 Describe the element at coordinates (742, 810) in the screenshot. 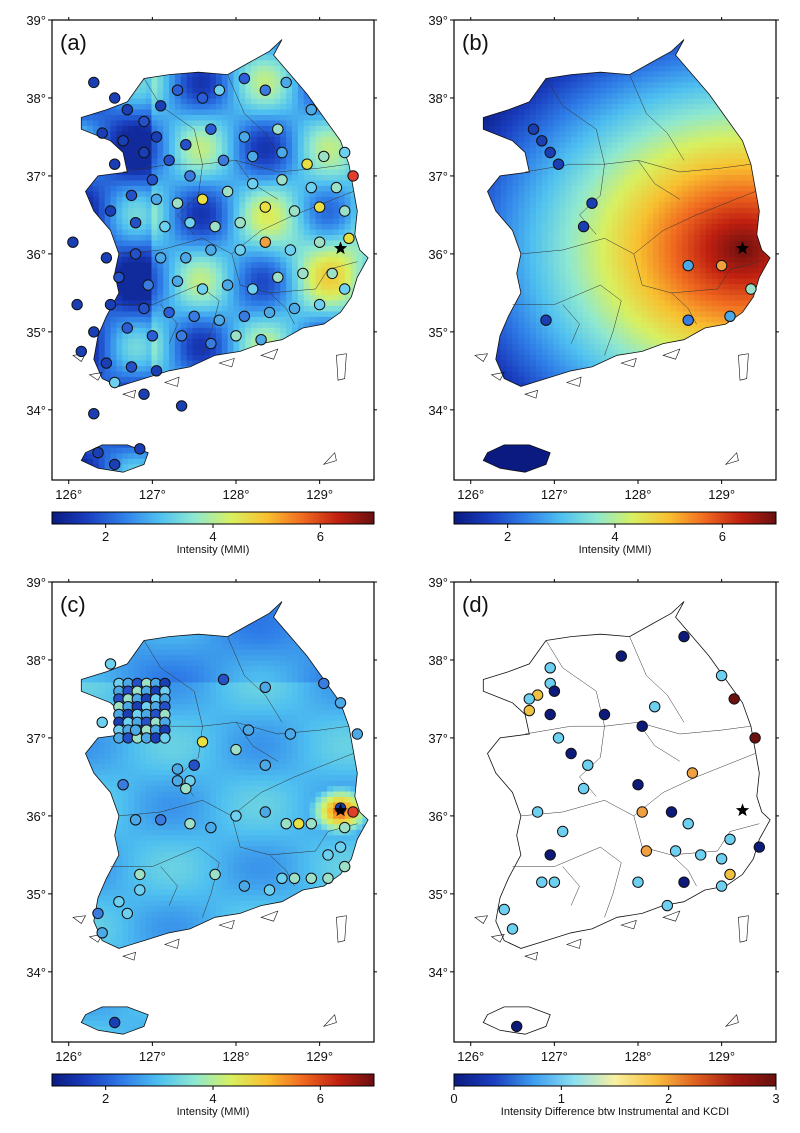

I see `epicenter-star-icon` at that location.